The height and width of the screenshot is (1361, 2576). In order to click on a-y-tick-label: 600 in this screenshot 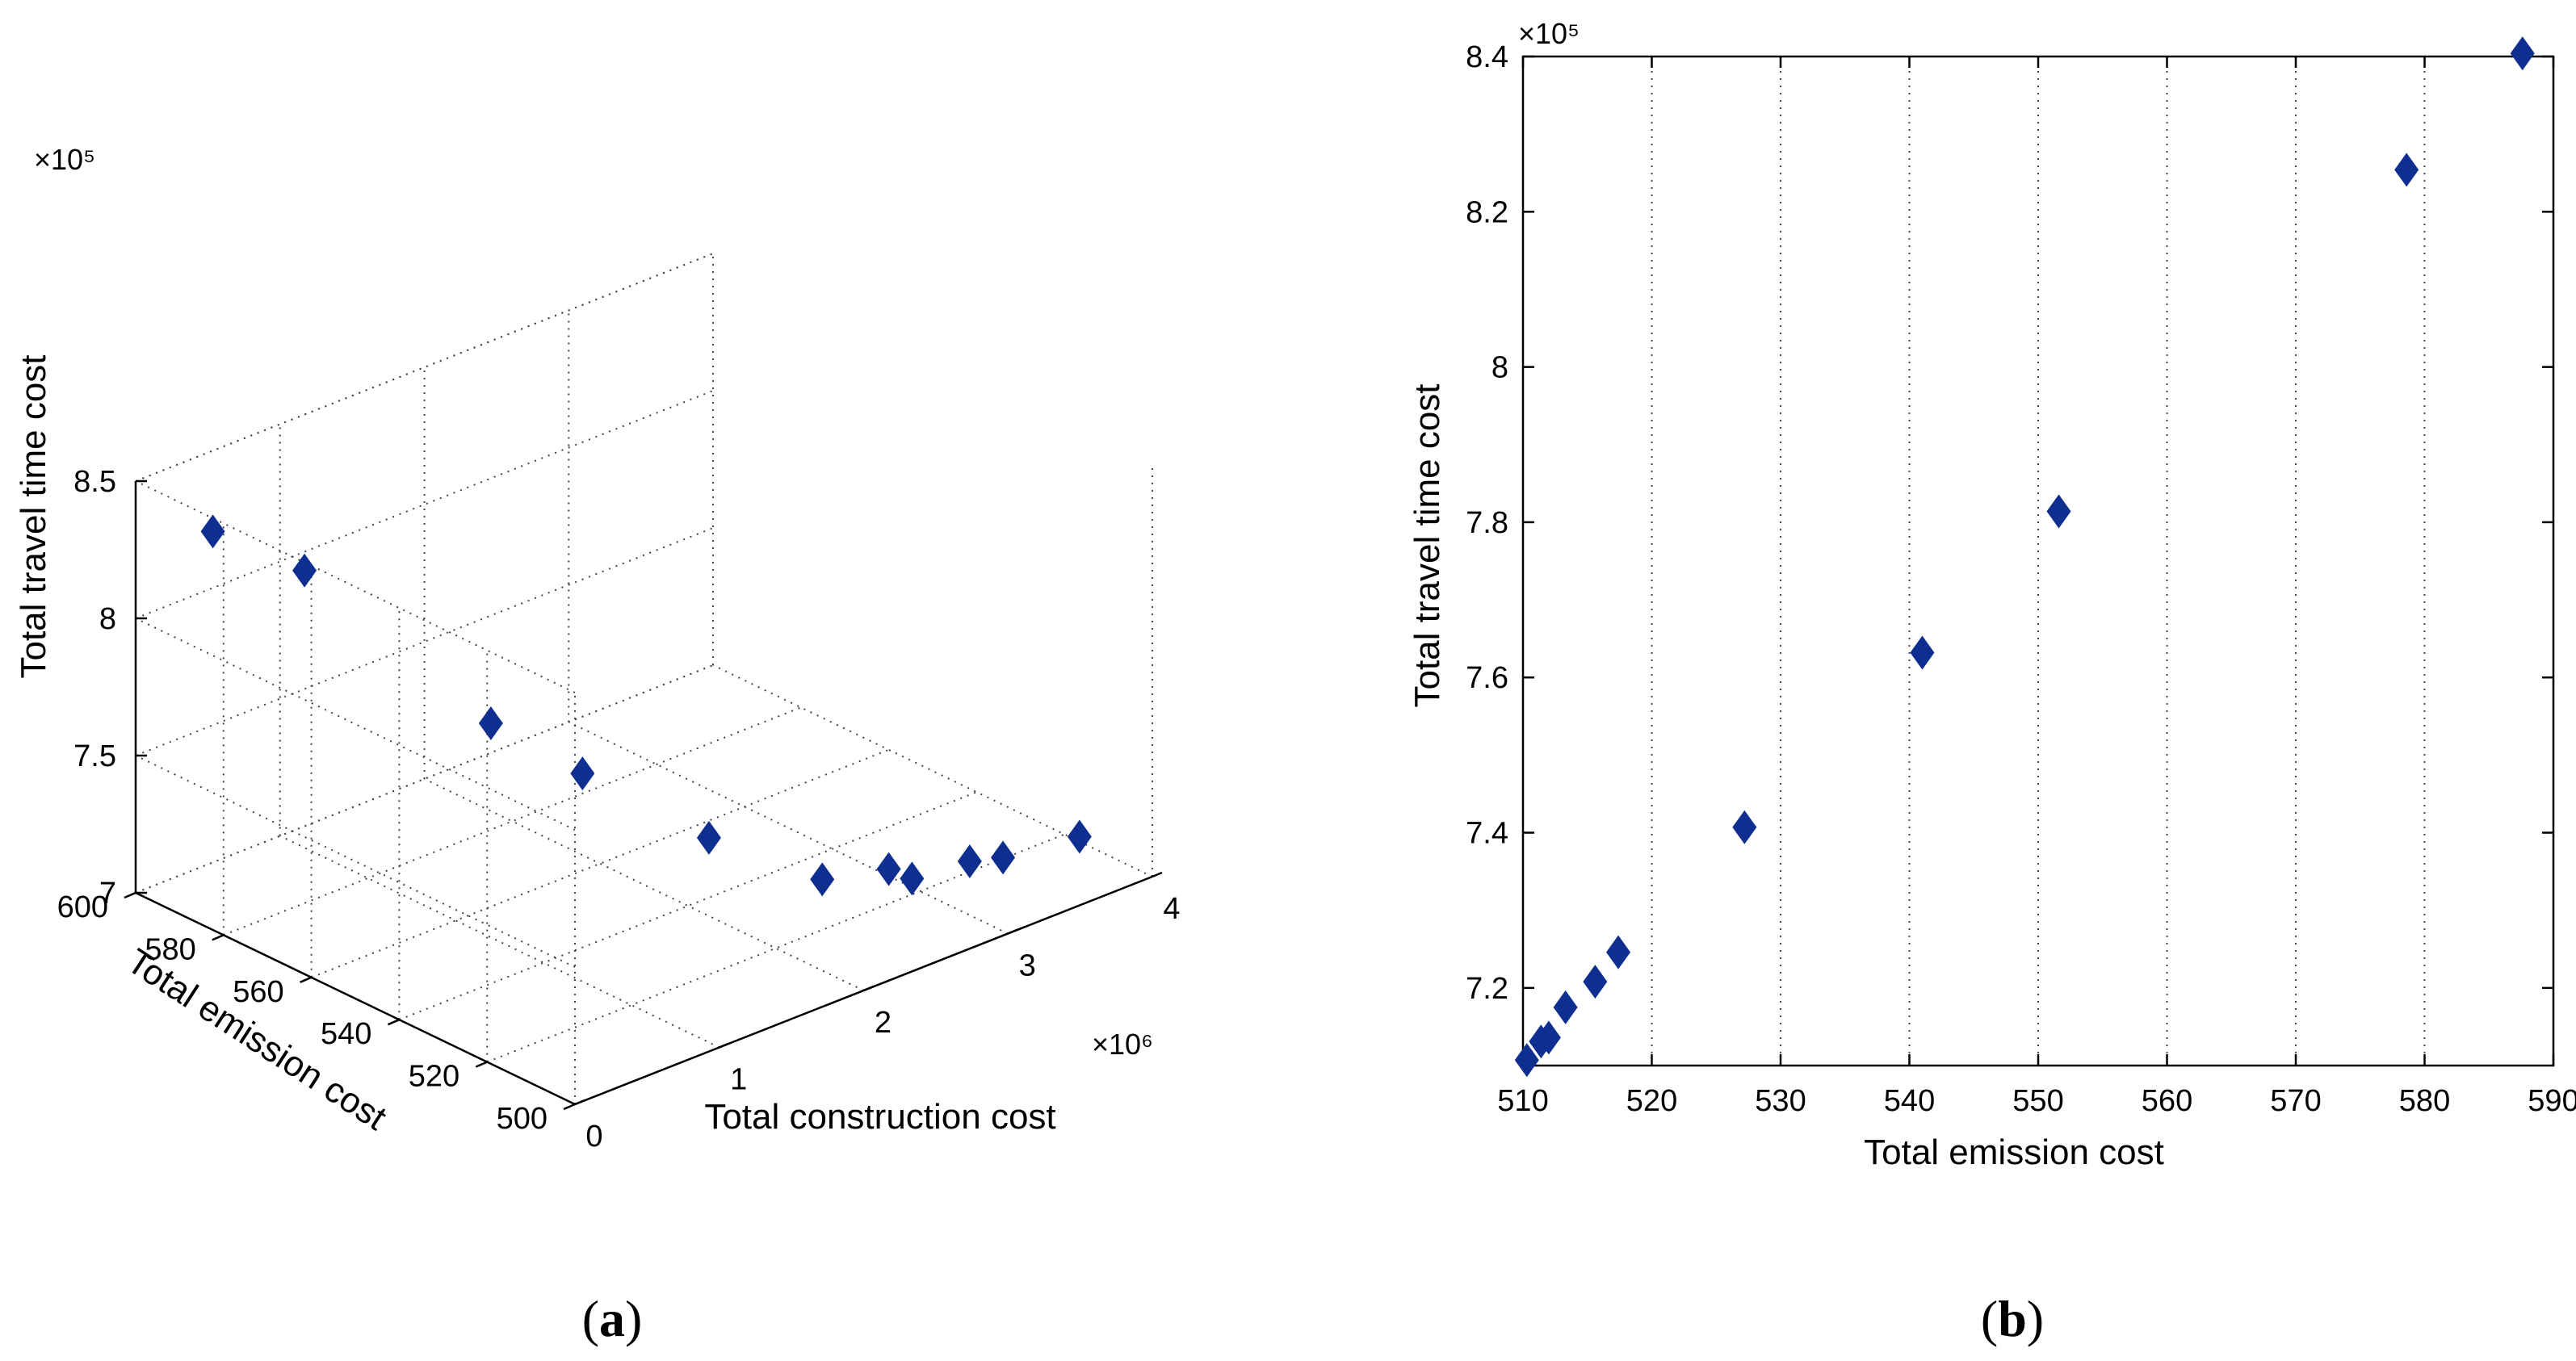, I will do `click(82, 907)`.